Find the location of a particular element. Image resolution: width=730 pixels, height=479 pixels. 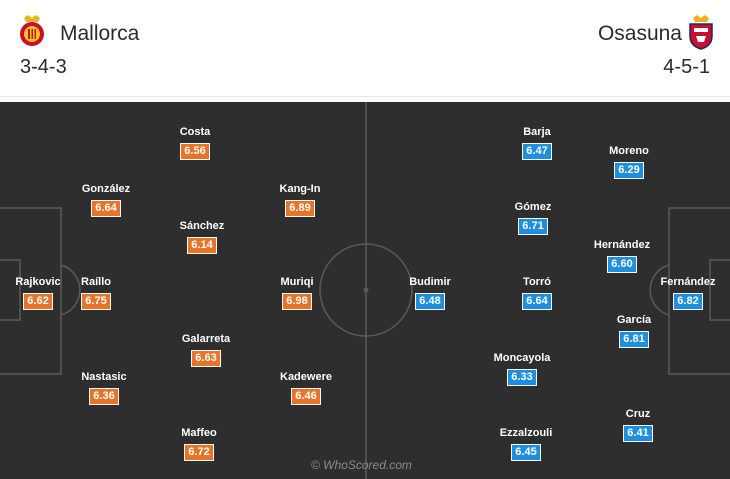

player-name: Rajkovic is located at coordinates (38, 282).